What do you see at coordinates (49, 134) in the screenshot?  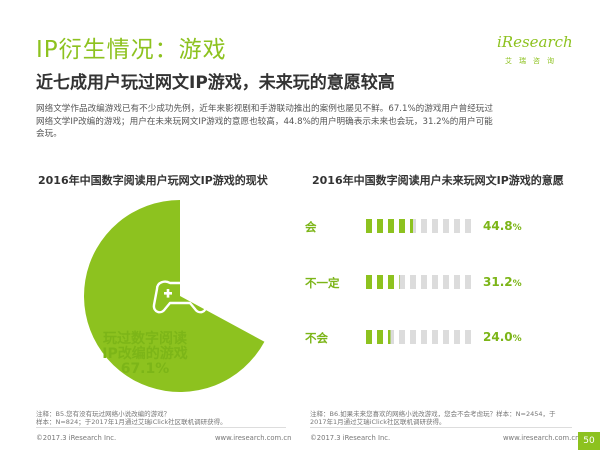 I see `intro-line: 会玩。` at bounding box center [49, 134].